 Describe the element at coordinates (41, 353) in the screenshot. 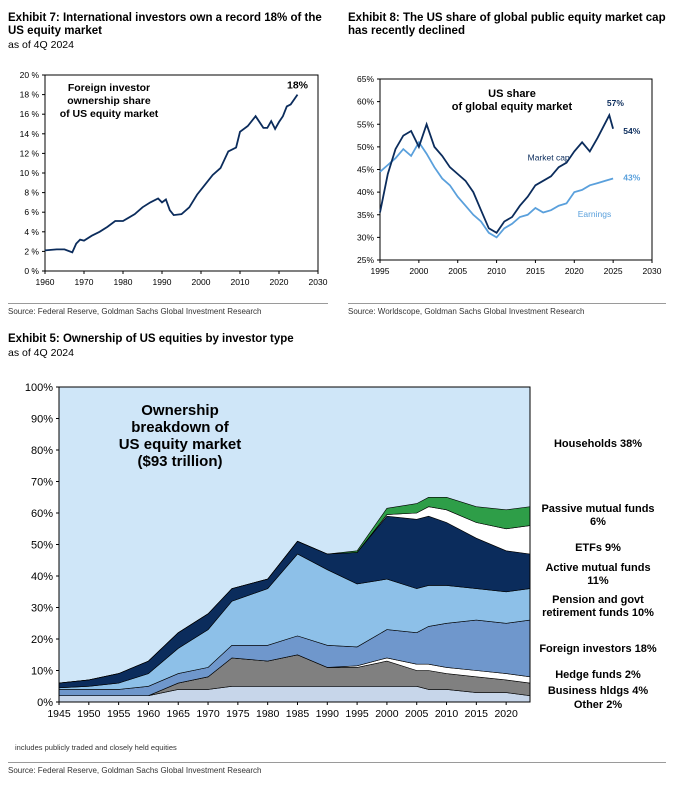

I see `exhibit5-subtitle: as of 4Q 2024` at that location.